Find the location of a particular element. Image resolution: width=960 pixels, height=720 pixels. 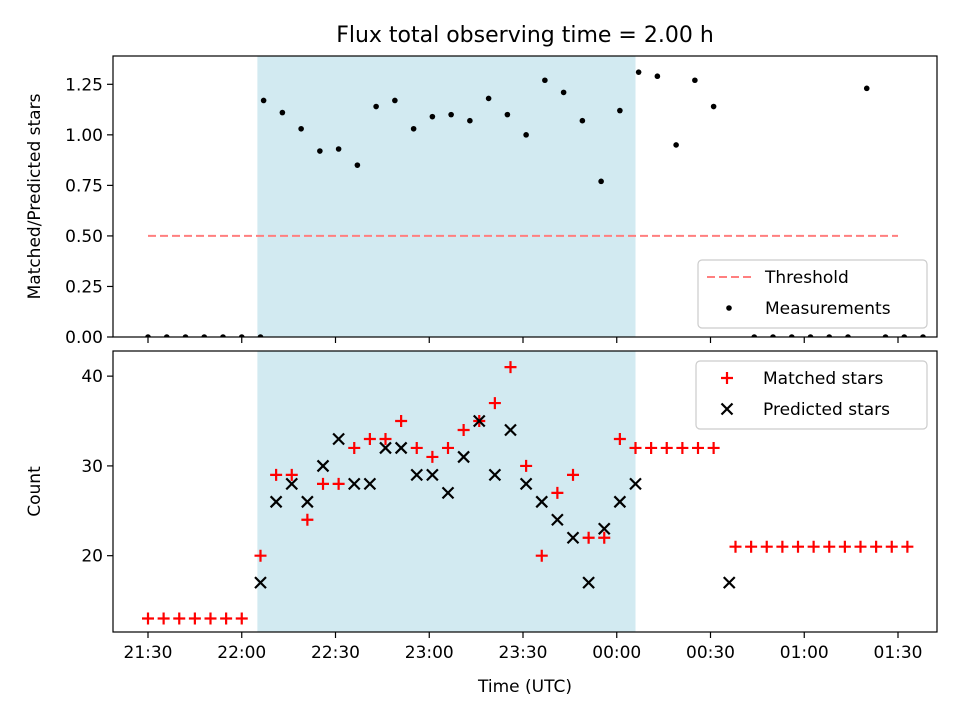

y-tick-label: 0.50 is located at coordinates (84, 237).